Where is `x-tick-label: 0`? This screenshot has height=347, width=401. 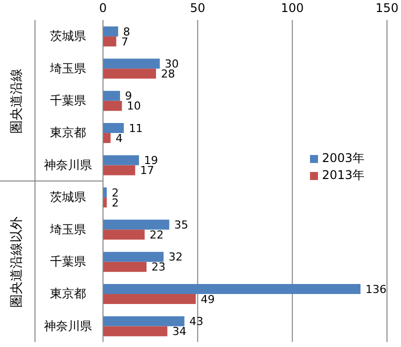
x-tick-label: 0 is located at coordinates (103, 8).